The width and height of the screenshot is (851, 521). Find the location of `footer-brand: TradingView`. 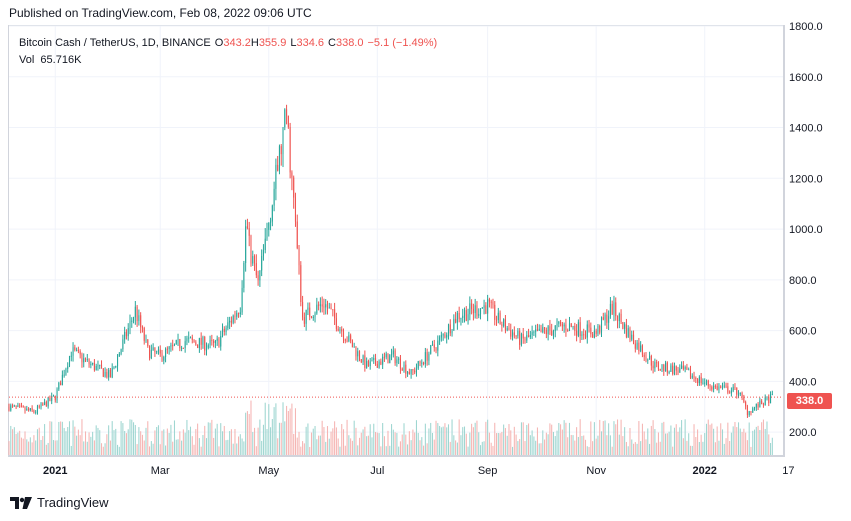

footer-brand: TradingView is located at coordinates (59, 502).